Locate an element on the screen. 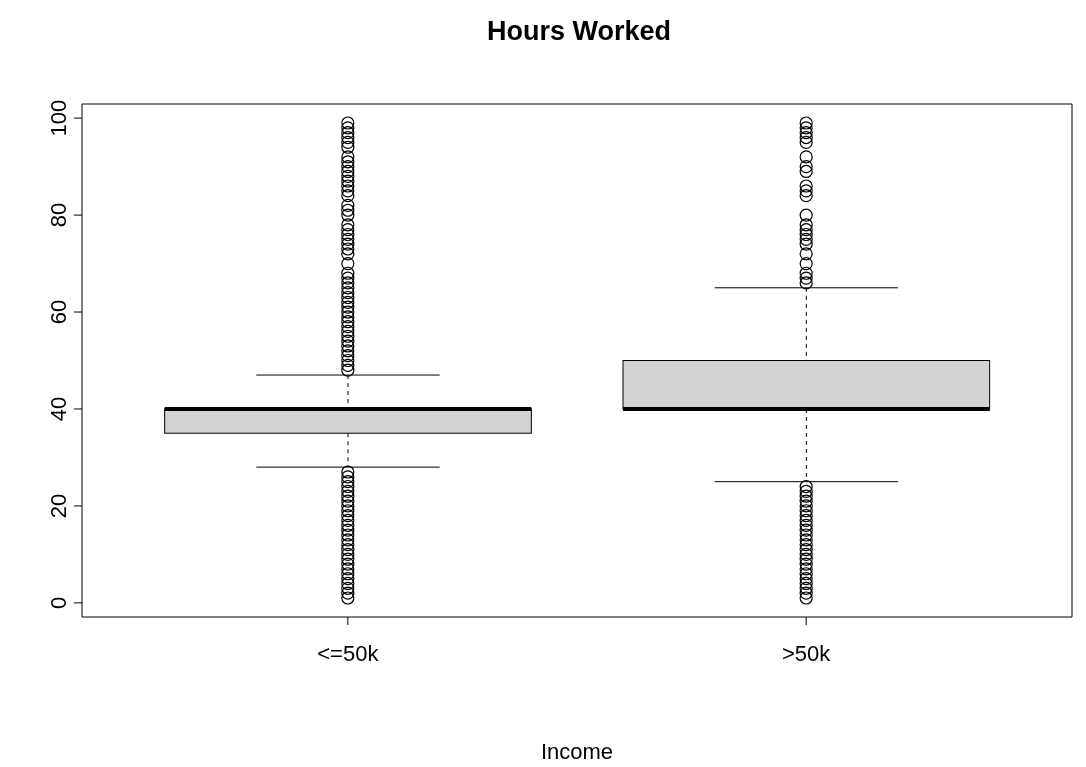 Image resolution: width=1086 pixels, height=767 pixels. y-tick-label: 0 is located at coordinates (58, 602).